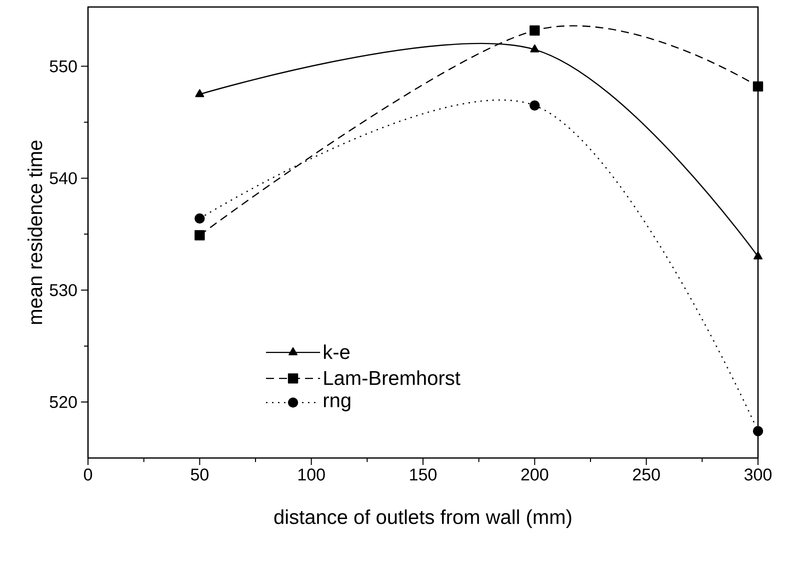 This screenshot has height=561, width=787. Describe the element at coordinates (423, 518) in the screenshot. I see `x-axis-title: distance of outlets from wall (mm)` at that location.